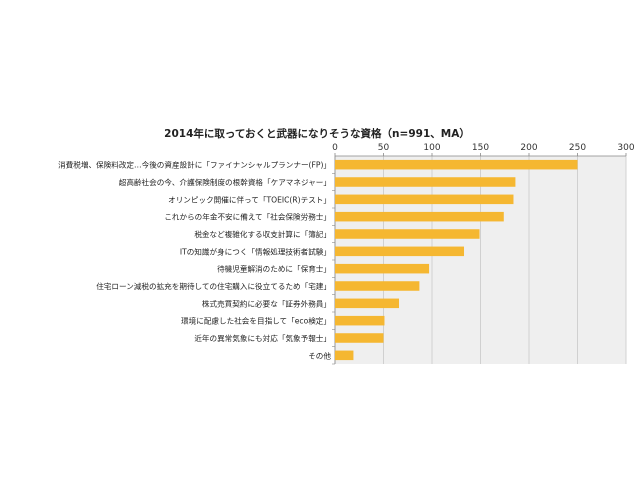 The image size is (640, 480). Describe the element at coordinates (262, 338) in the screenshot. I see `category-label: 近年の異常気象にも対応「気象予報士」` at that location.